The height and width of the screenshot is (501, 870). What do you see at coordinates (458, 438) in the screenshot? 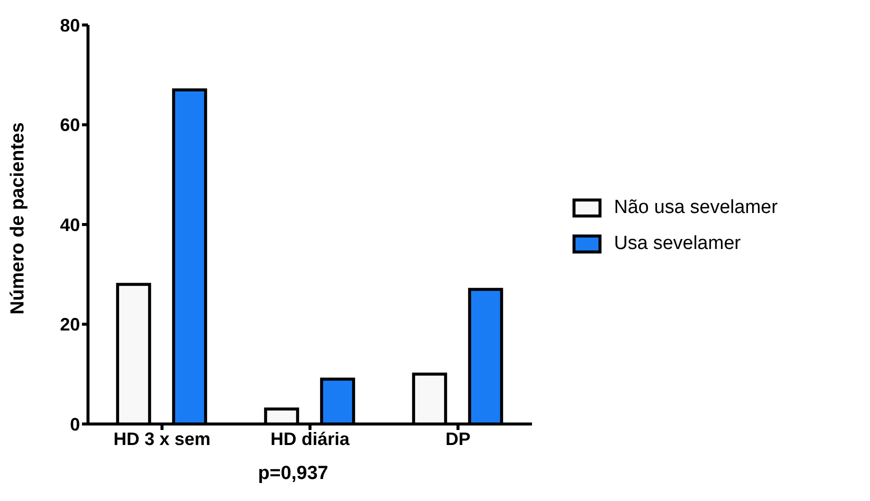
I see `x-tick-label: DP` at bounding box center [458, 438].